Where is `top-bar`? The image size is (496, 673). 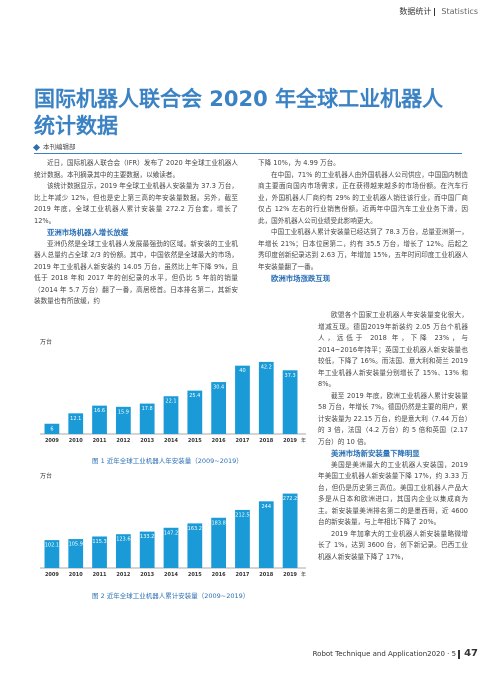
top-bar is located at coordinates (248, 8).